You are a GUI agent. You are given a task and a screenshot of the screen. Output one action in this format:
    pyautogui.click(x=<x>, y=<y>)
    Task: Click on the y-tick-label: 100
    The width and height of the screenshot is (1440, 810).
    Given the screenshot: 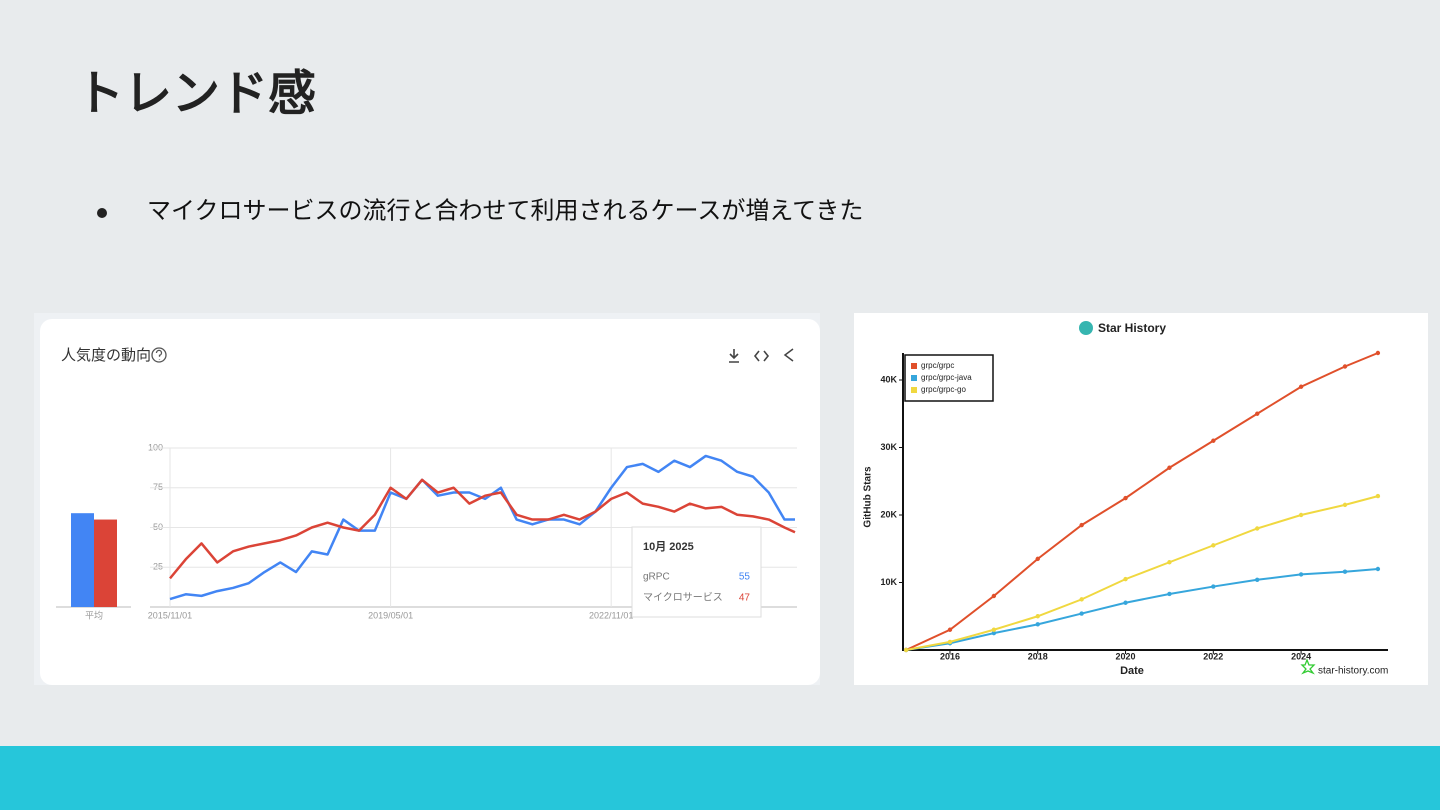 What is the action you would take?
    pyautogui.click(x=155, y=447)
    